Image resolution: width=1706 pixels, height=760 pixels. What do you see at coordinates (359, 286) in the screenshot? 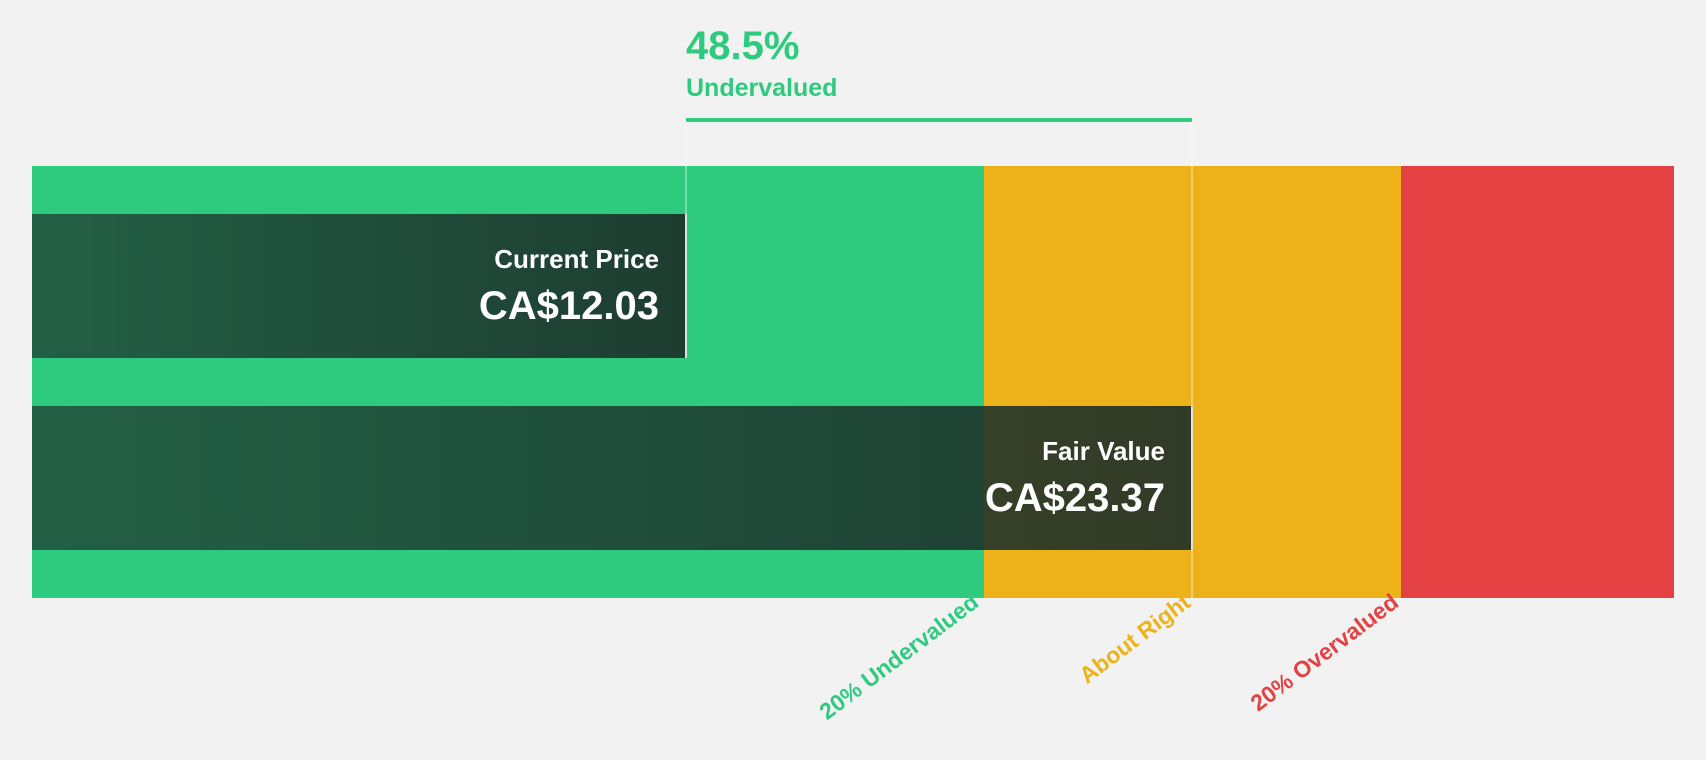
I see `current-price-bar: Current Price CA$12.03` at bounding box center [359, 286].